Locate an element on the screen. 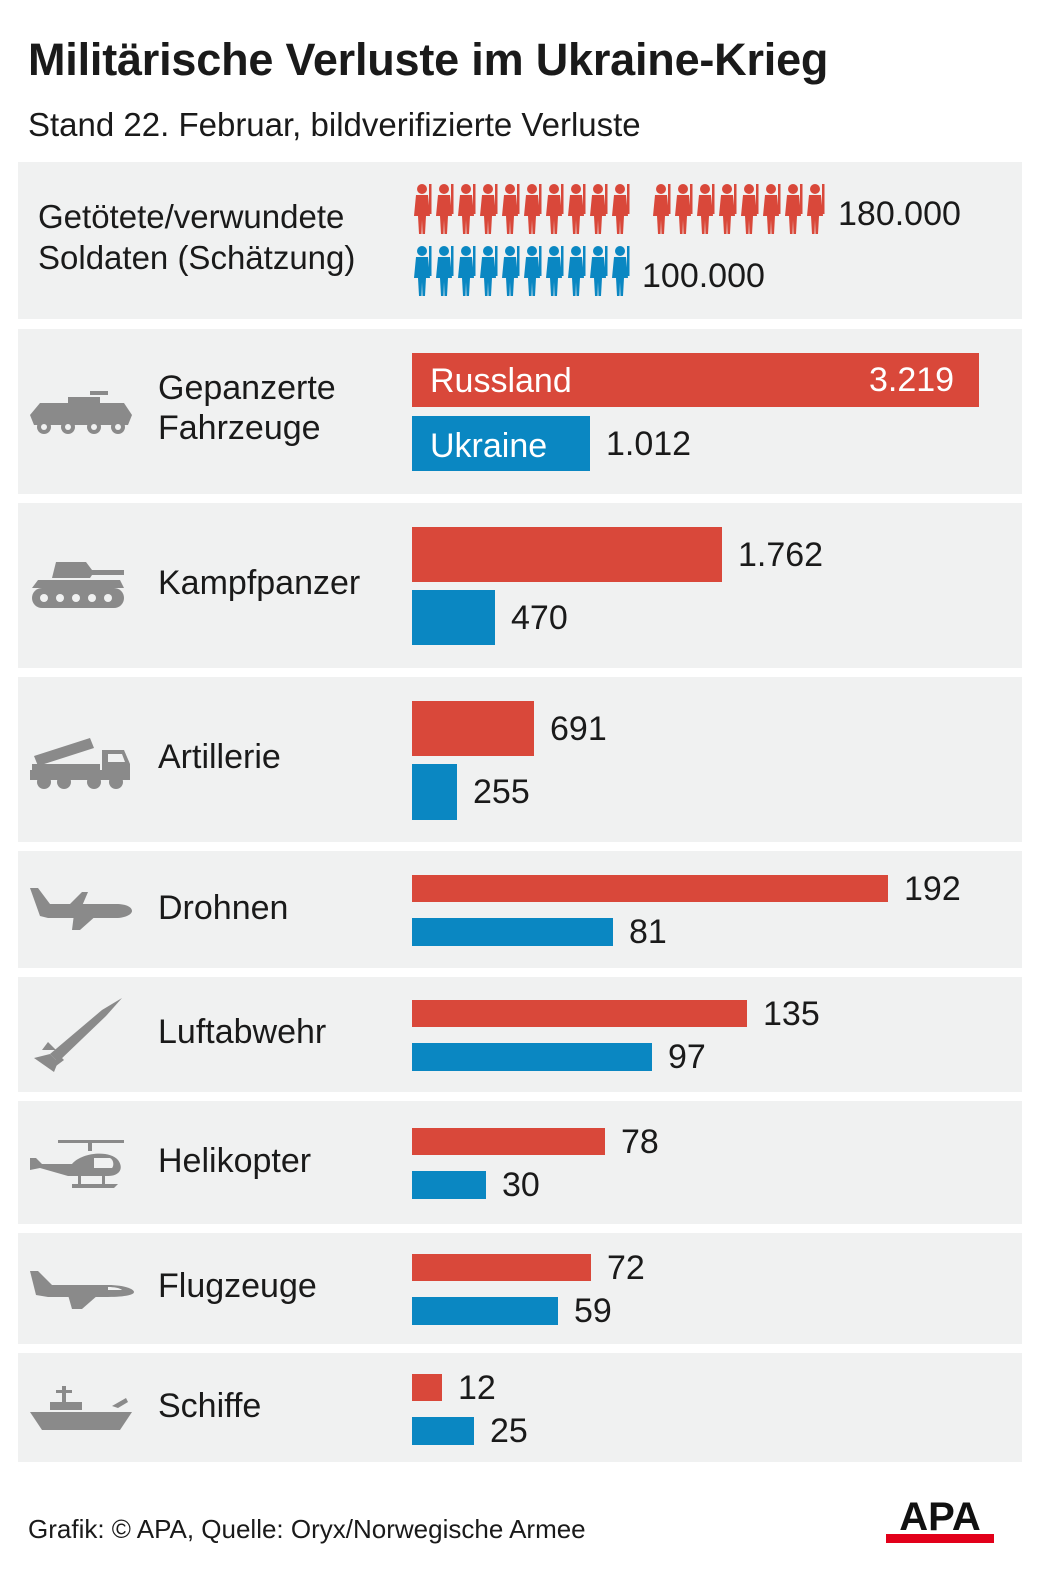 This screenshot has width=1040, height=1595. value-russland-6: 72 is located at coordinates (626, 1267).